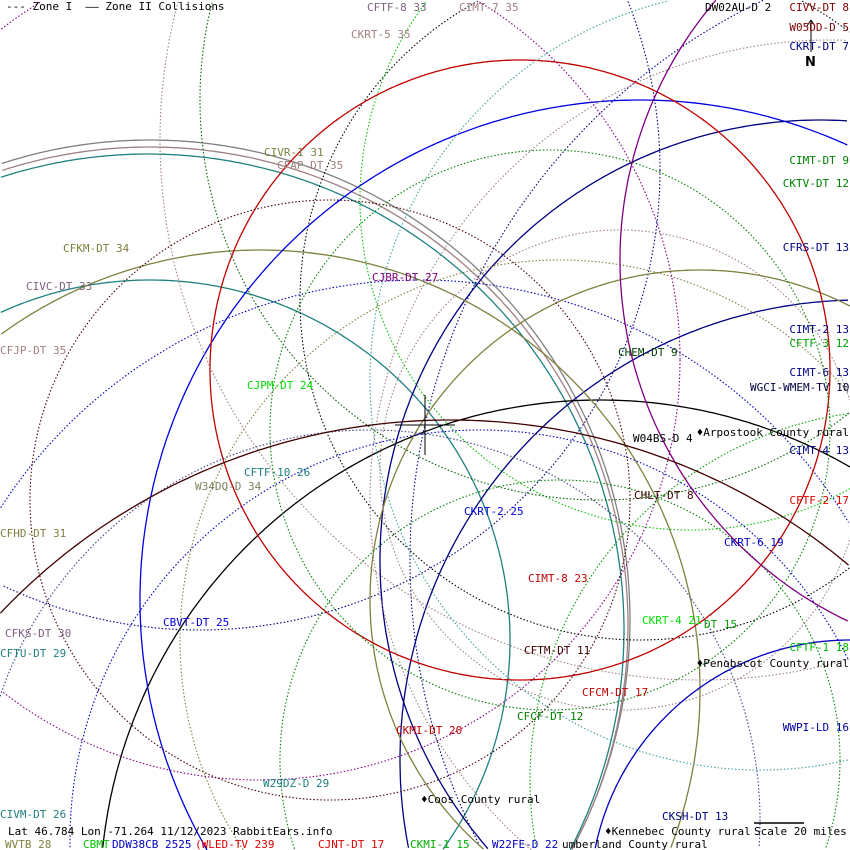 The image size is (850, 850). Describe the element at coordinates (294, 152) in the screenshot. I see `station-label: CIVR-1 31` at that location.